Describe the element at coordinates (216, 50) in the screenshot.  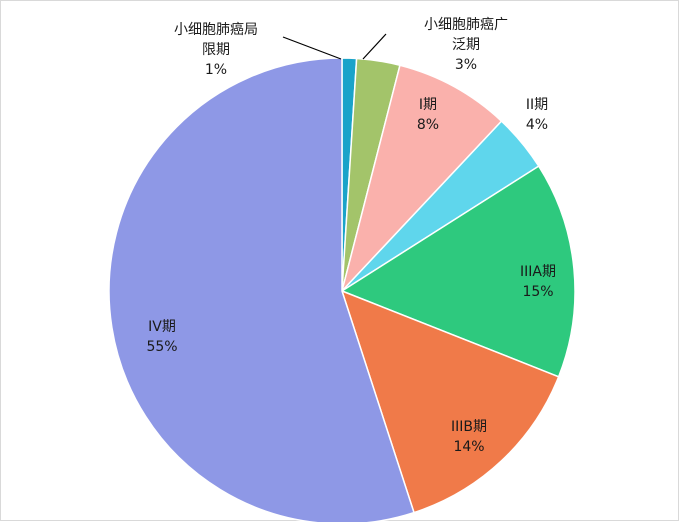
I see `slice-name-label: 限期` at that location.